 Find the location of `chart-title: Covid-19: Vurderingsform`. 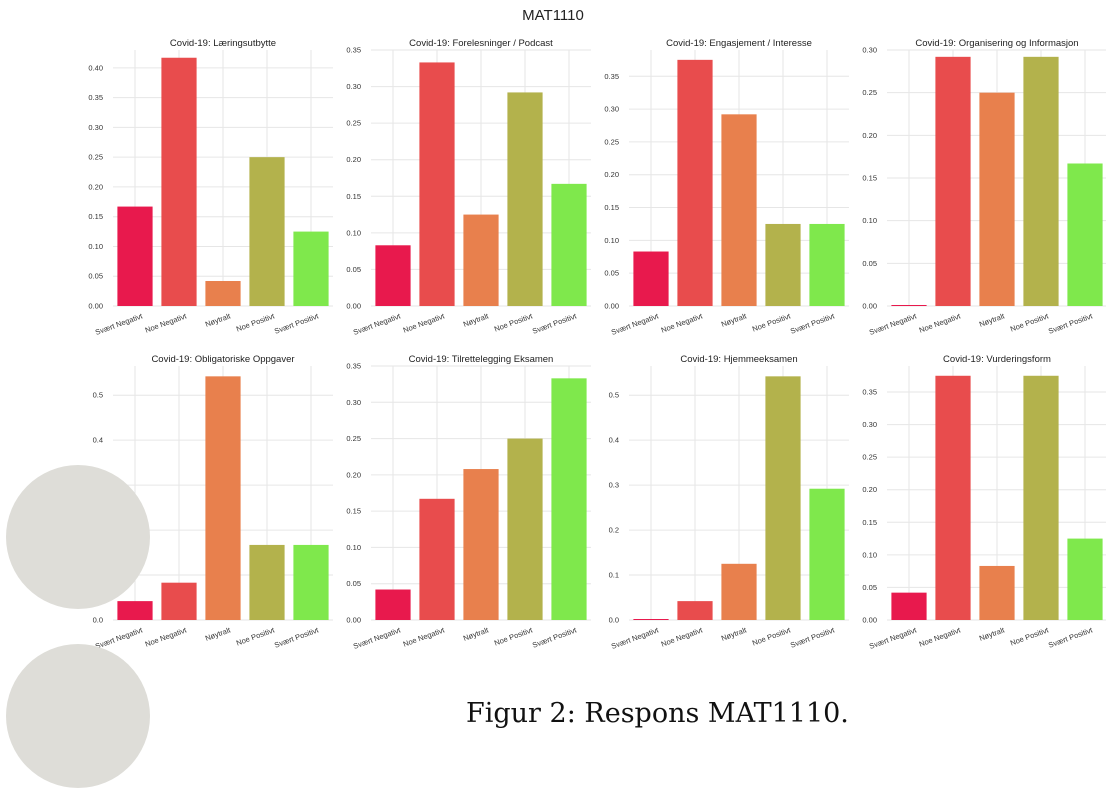

chart-title: Covid-19: Vurderingsform is located at coordinates (997, 359).